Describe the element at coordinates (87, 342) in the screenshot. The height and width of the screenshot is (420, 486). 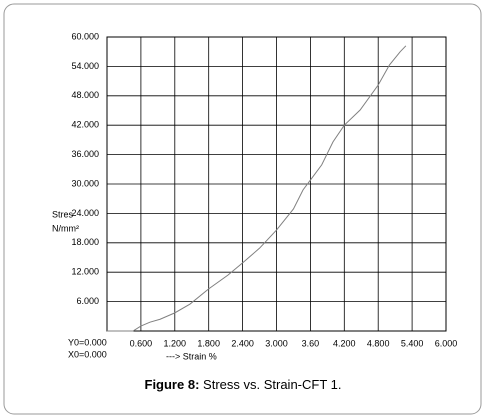
I see `origin-label: Y0=0.000` at that location.